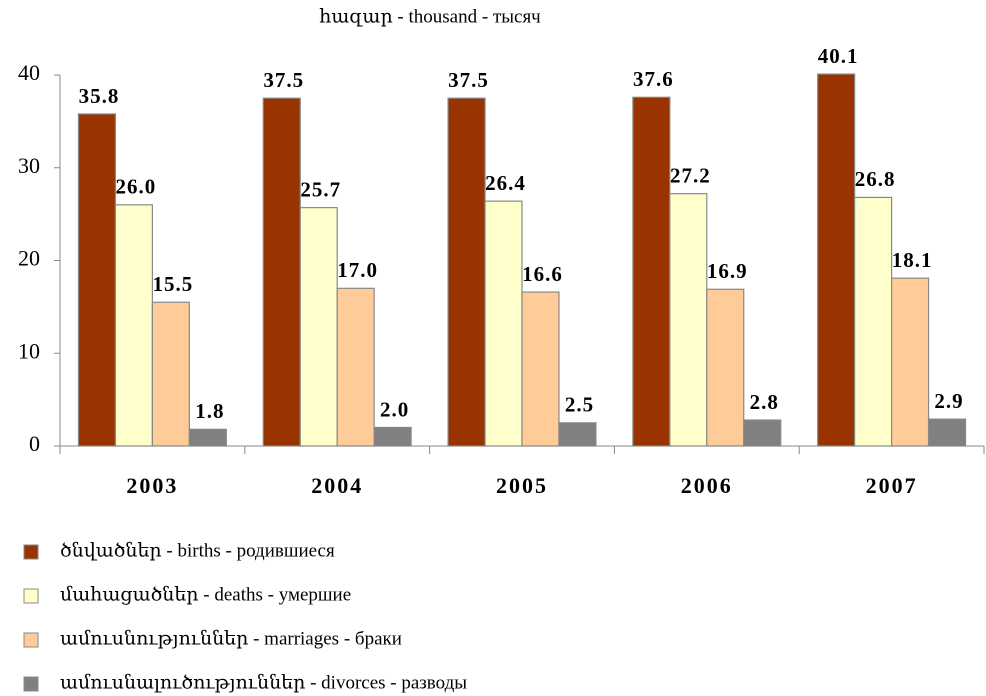 Image resolution: width=986 pixels, height=696 pixels. What do you see at coordinates (707, 485) in the screenshot?
I see `x-tick-label: 2006` at bounding box center [707, 485].